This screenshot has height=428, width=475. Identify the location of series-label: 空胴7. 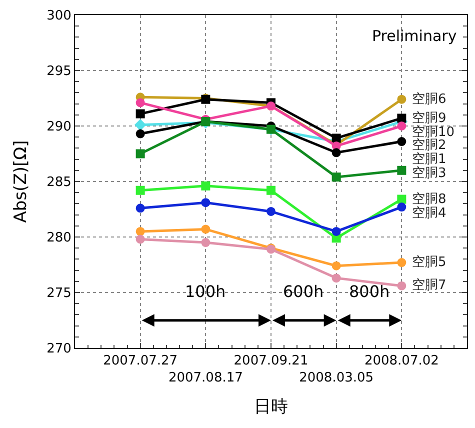
(429, 285).